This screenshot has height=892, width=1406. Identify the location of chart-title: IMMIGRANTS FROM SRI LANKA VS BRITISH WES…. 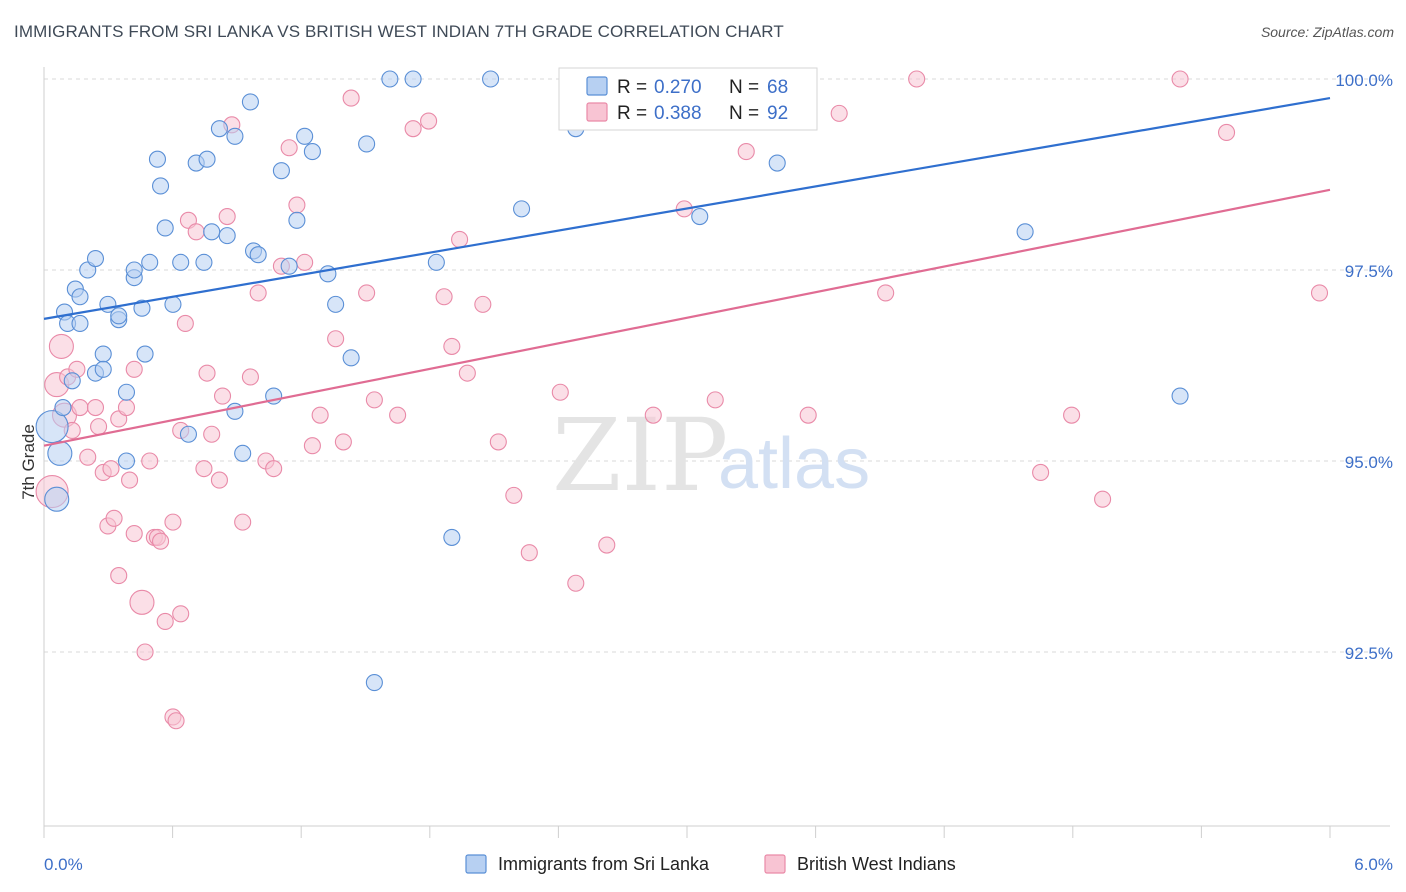
(399, 31).